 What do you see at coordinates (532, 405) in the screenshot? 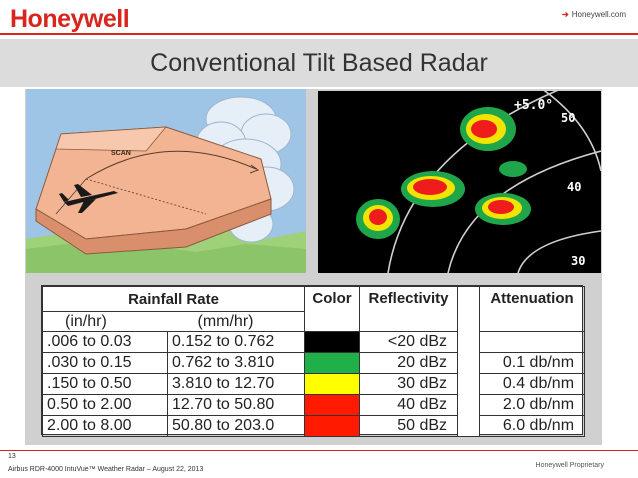
I see `cell-attenuation: 2.0 db/nm` at bounding box center [532, 405].